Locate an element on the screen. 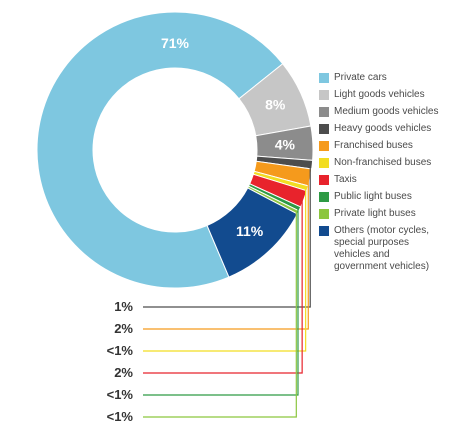  legend-item: Medium goods vehicles is located at coordinates (384, 112).